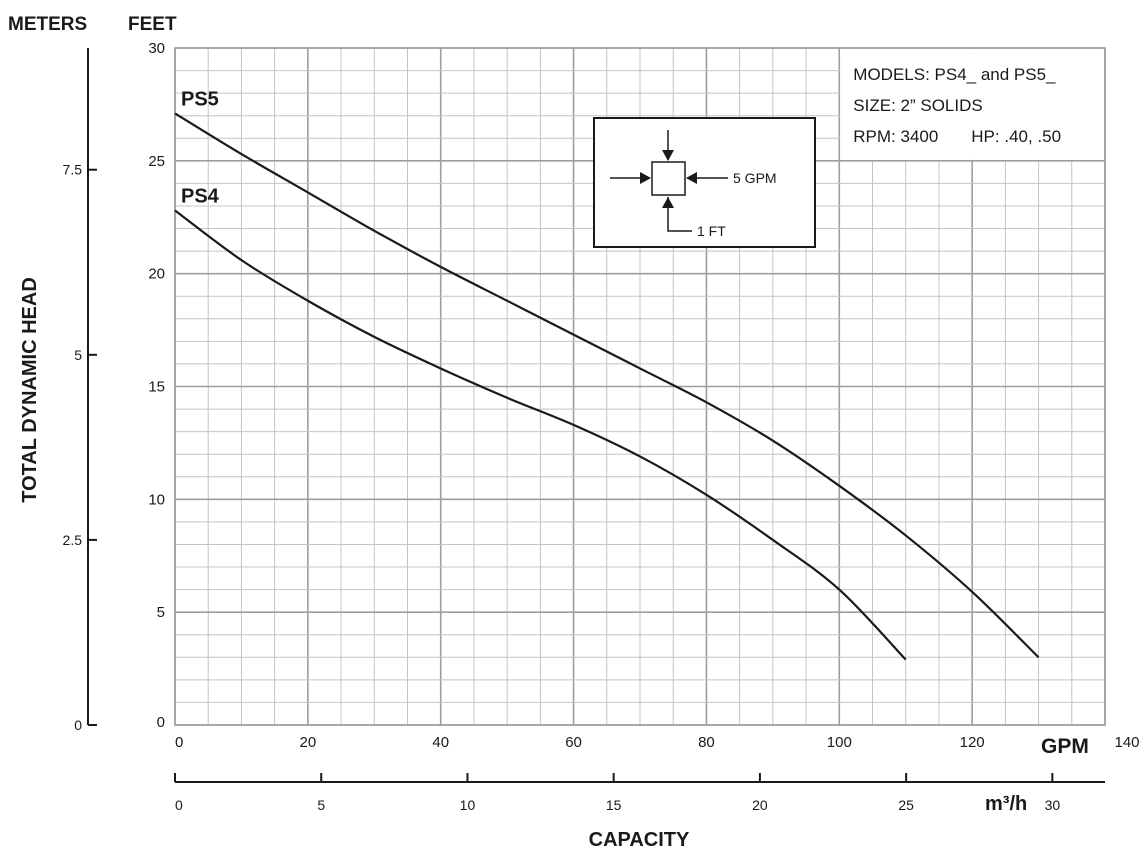  I want to click on x-tick-label: 40, so click(440, 742).